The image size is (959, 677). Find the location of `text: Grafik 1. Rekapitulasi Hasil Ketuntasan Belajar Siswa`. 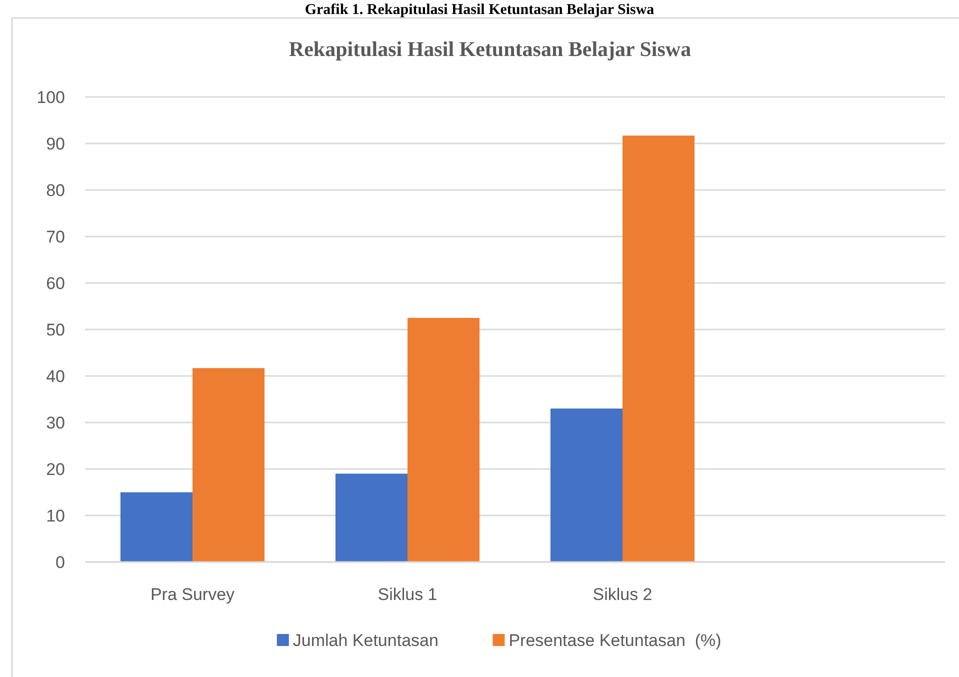

text: Grafik 1. Rekapitulasi Hasil Ketuntasan Belajar Siswa is located at coordinates (479, 10).